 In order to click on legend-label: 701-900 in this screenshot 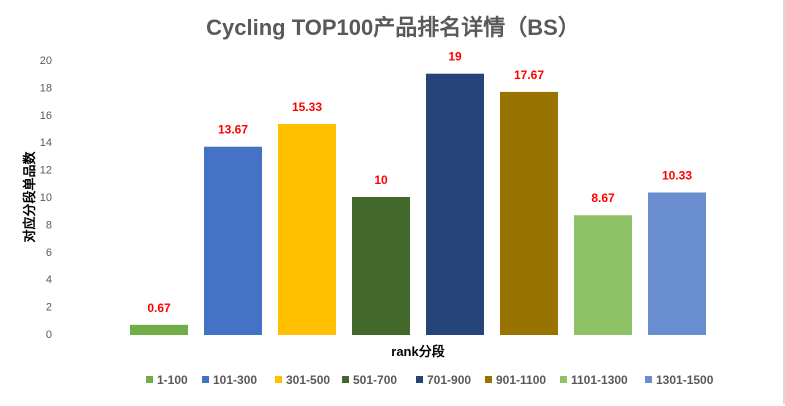, I will do `click(449, 380)`.